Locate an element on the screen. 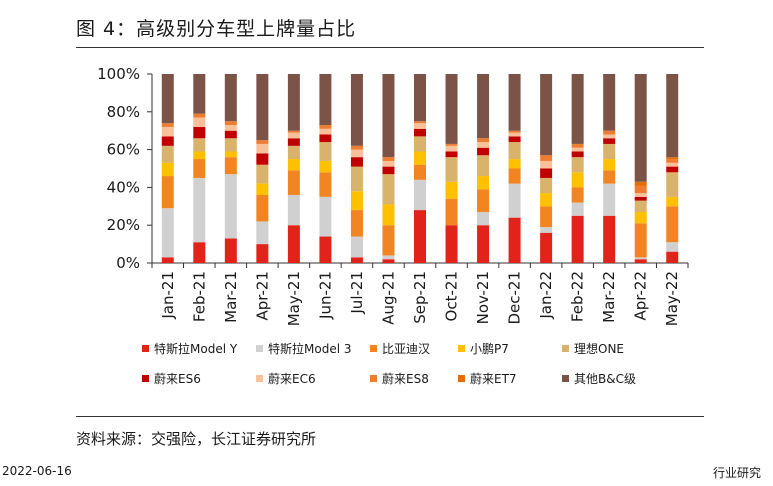 The image size is (773, 486). source-rule is located at coordinates (390, 416).